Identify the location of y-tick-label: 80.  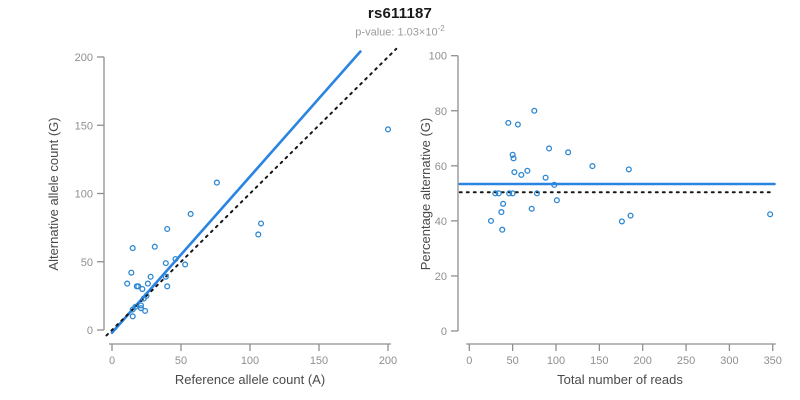
(441, 112).